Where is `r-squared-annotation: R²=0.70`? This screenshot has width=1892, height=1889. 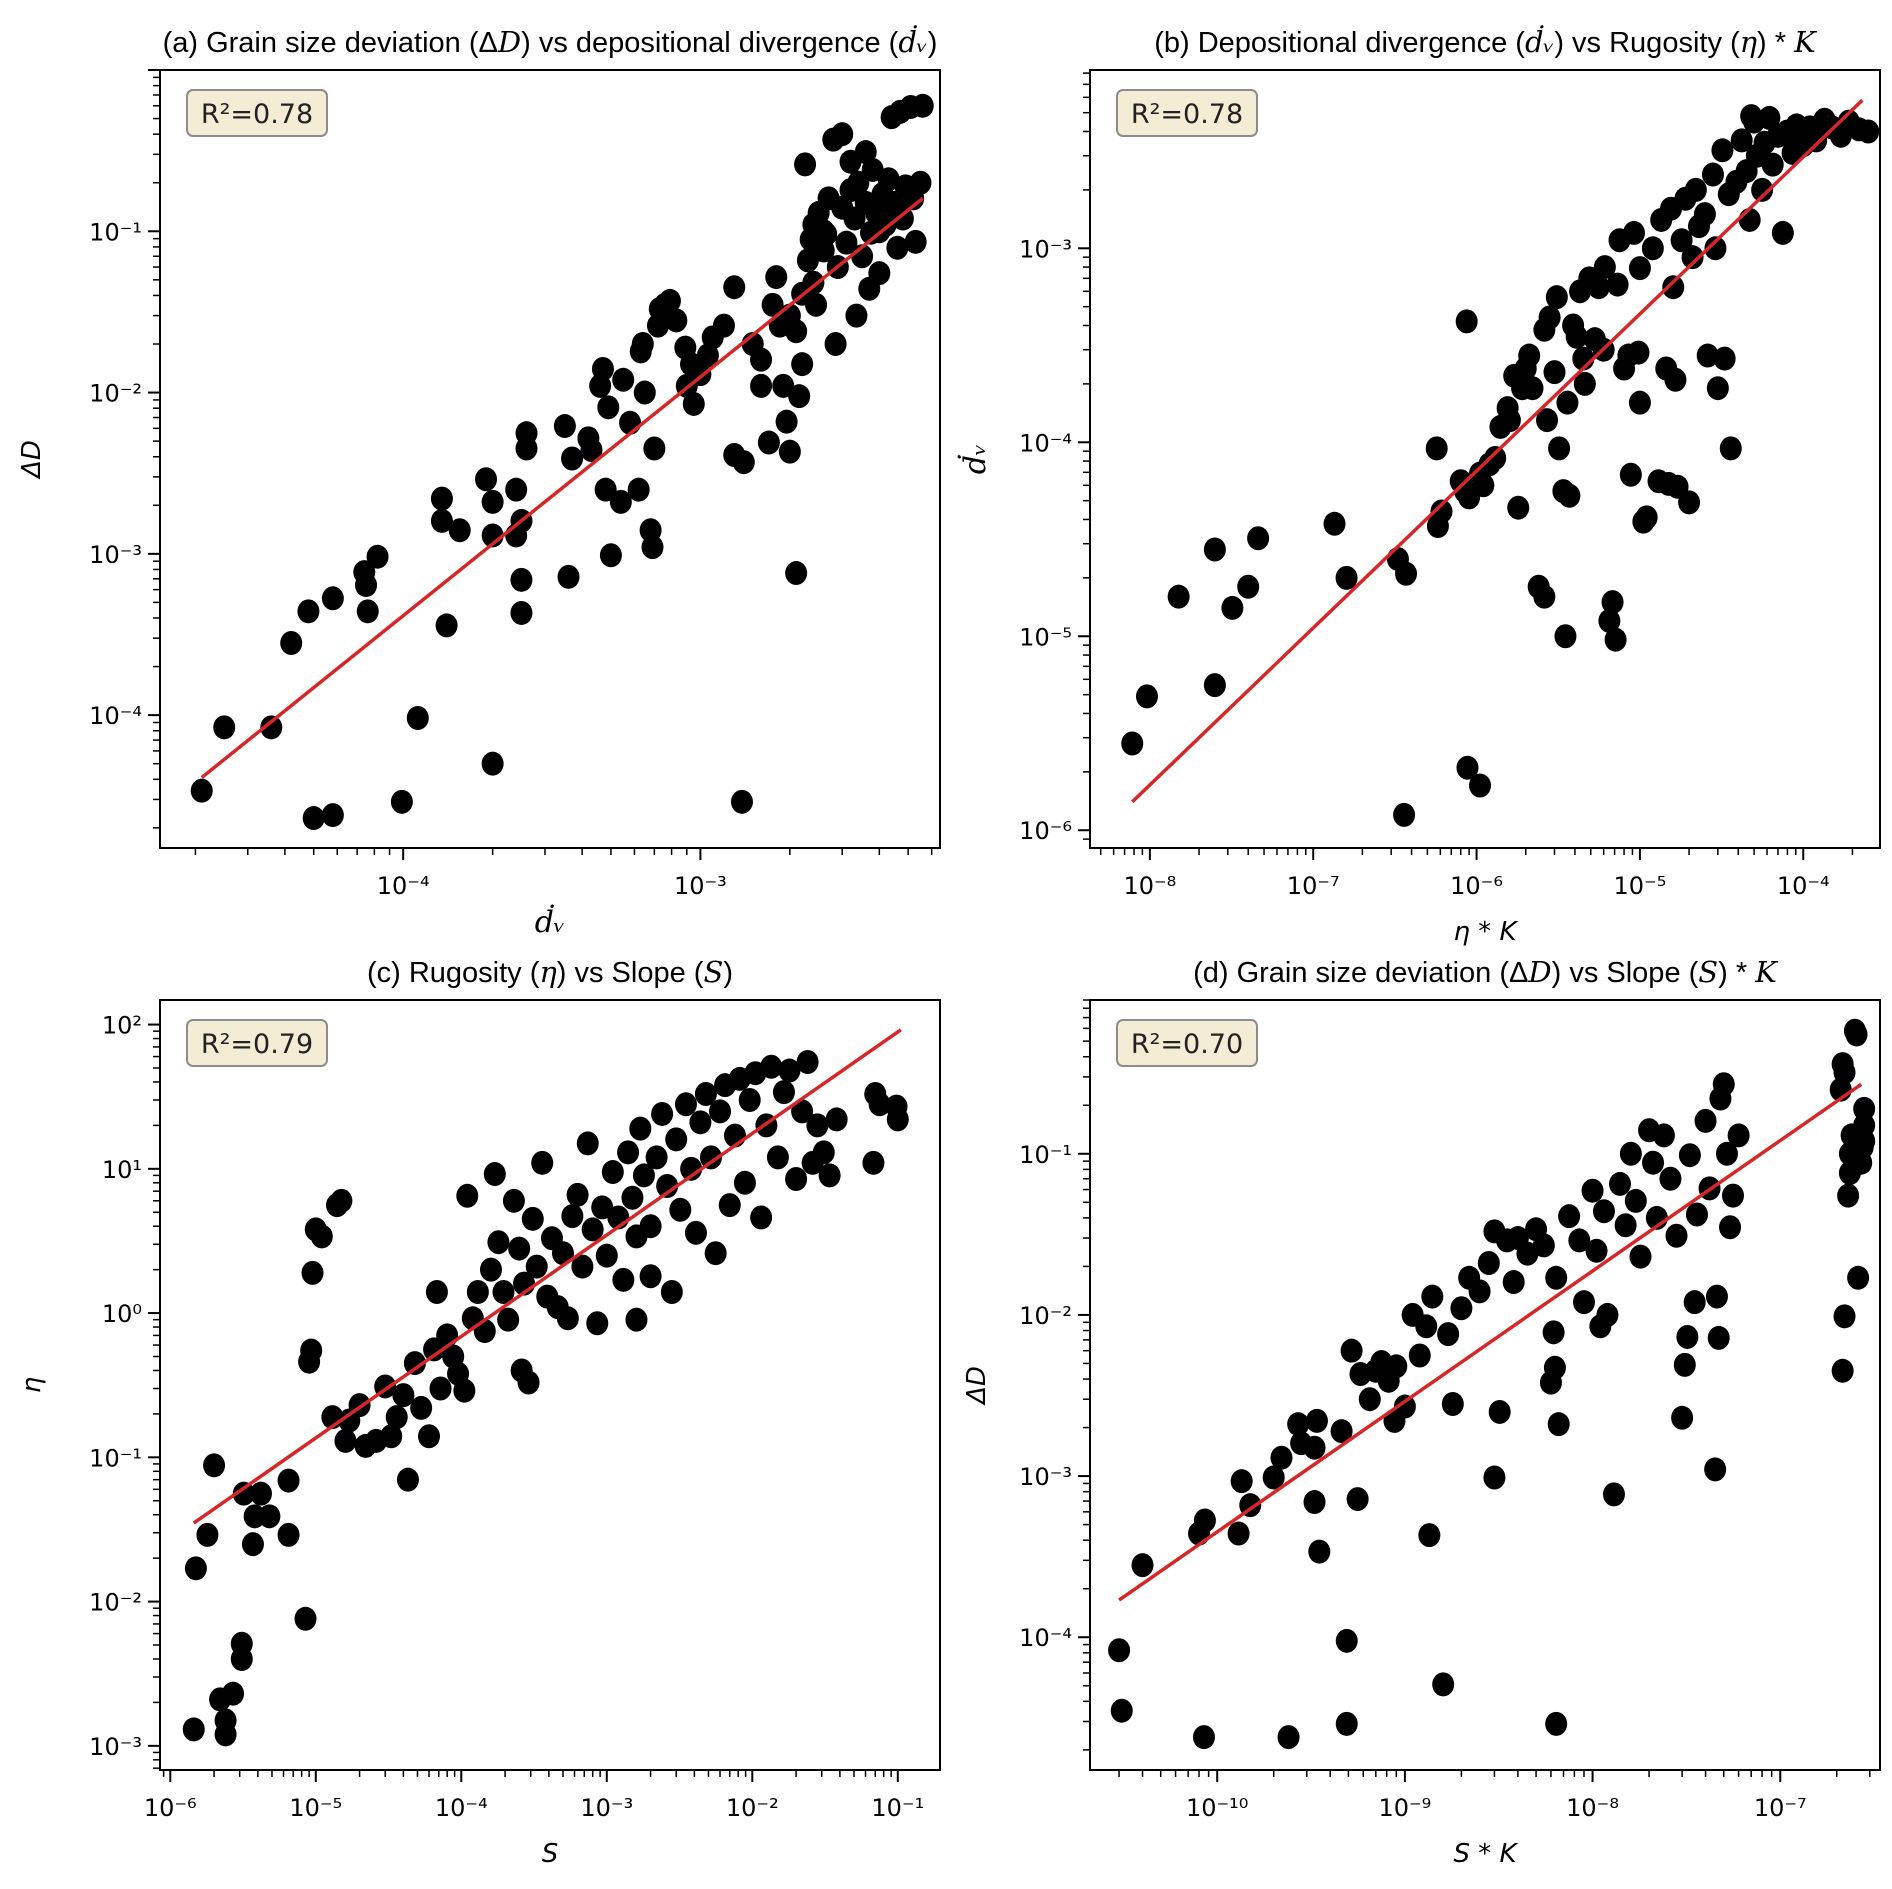
r-squared-annotation: R²=0.70 is located at coordinates (1187, 1043).